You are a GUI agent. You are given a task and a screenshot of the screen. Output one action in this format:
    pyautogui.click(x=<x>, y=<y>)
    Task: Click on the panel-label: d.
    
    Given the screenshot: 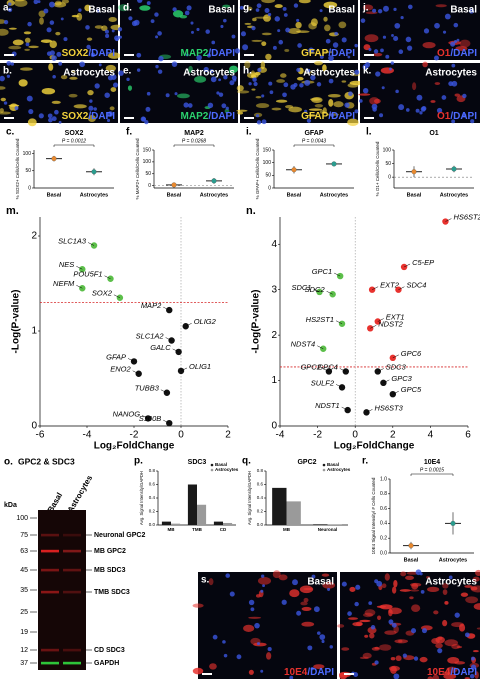 What is the action you would take?
    pyautogui.click(x=127, y=8)
    